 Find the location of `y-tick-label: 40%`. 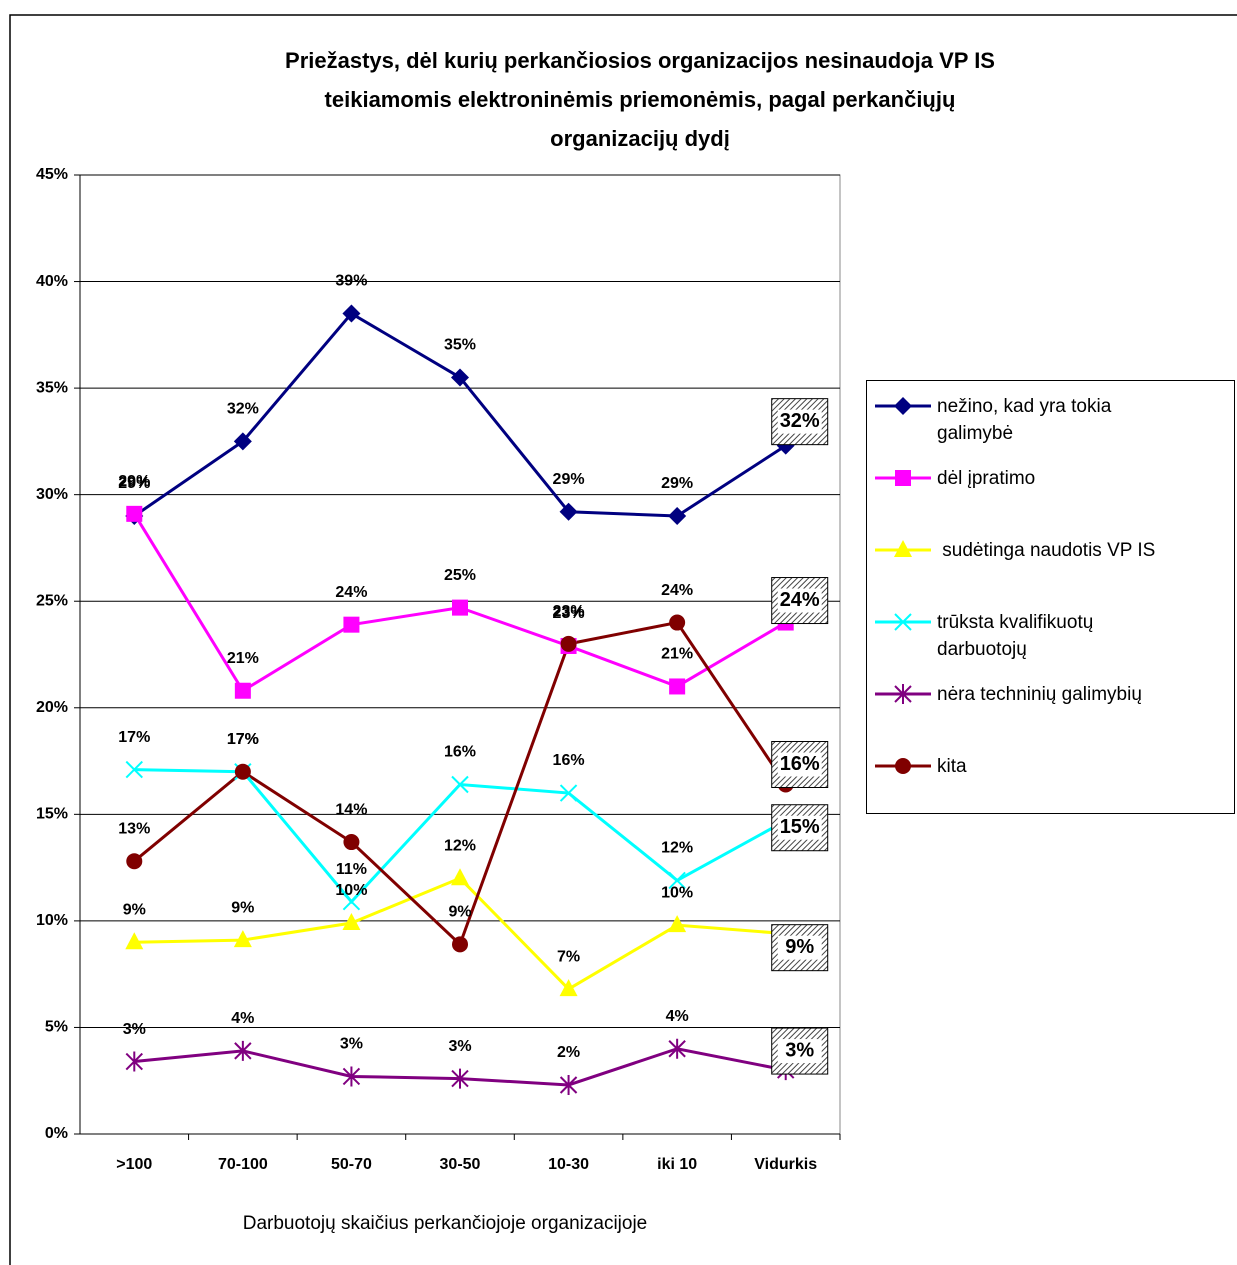

y-tick-label: 40% is located at coordinates (52, 281).